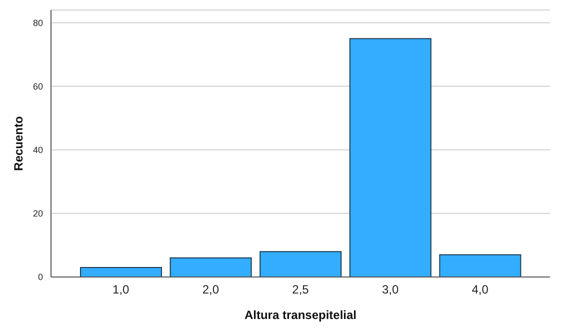  I want to click on y-tick-label: 0, so click(40, 277).